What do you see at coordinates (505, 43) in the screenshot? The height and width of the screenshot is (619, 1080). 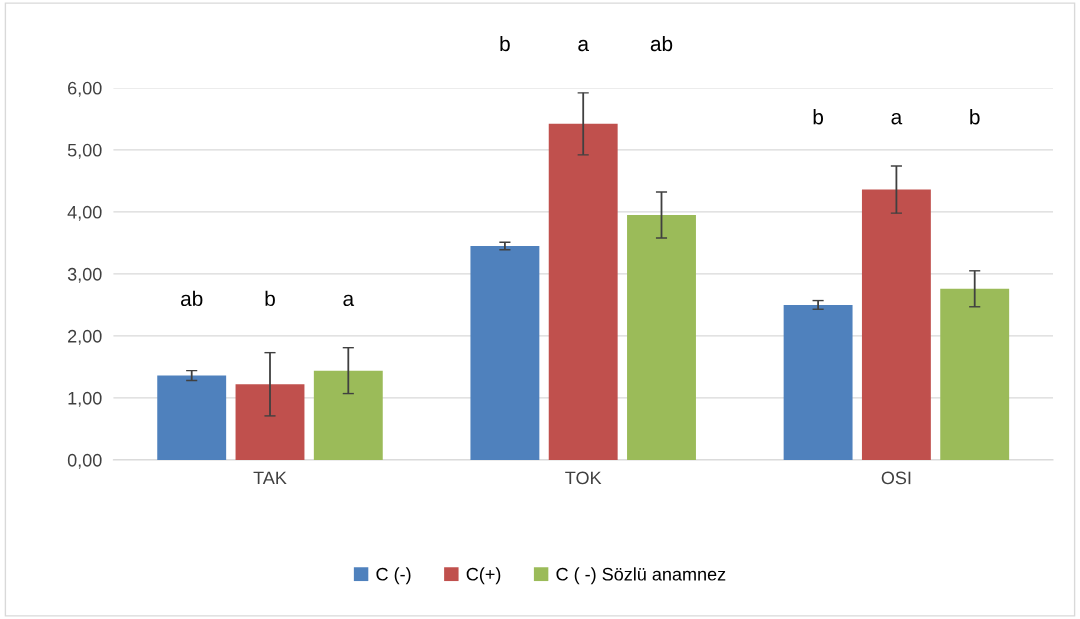 I see `text: b` at bounding box center [505, 43].